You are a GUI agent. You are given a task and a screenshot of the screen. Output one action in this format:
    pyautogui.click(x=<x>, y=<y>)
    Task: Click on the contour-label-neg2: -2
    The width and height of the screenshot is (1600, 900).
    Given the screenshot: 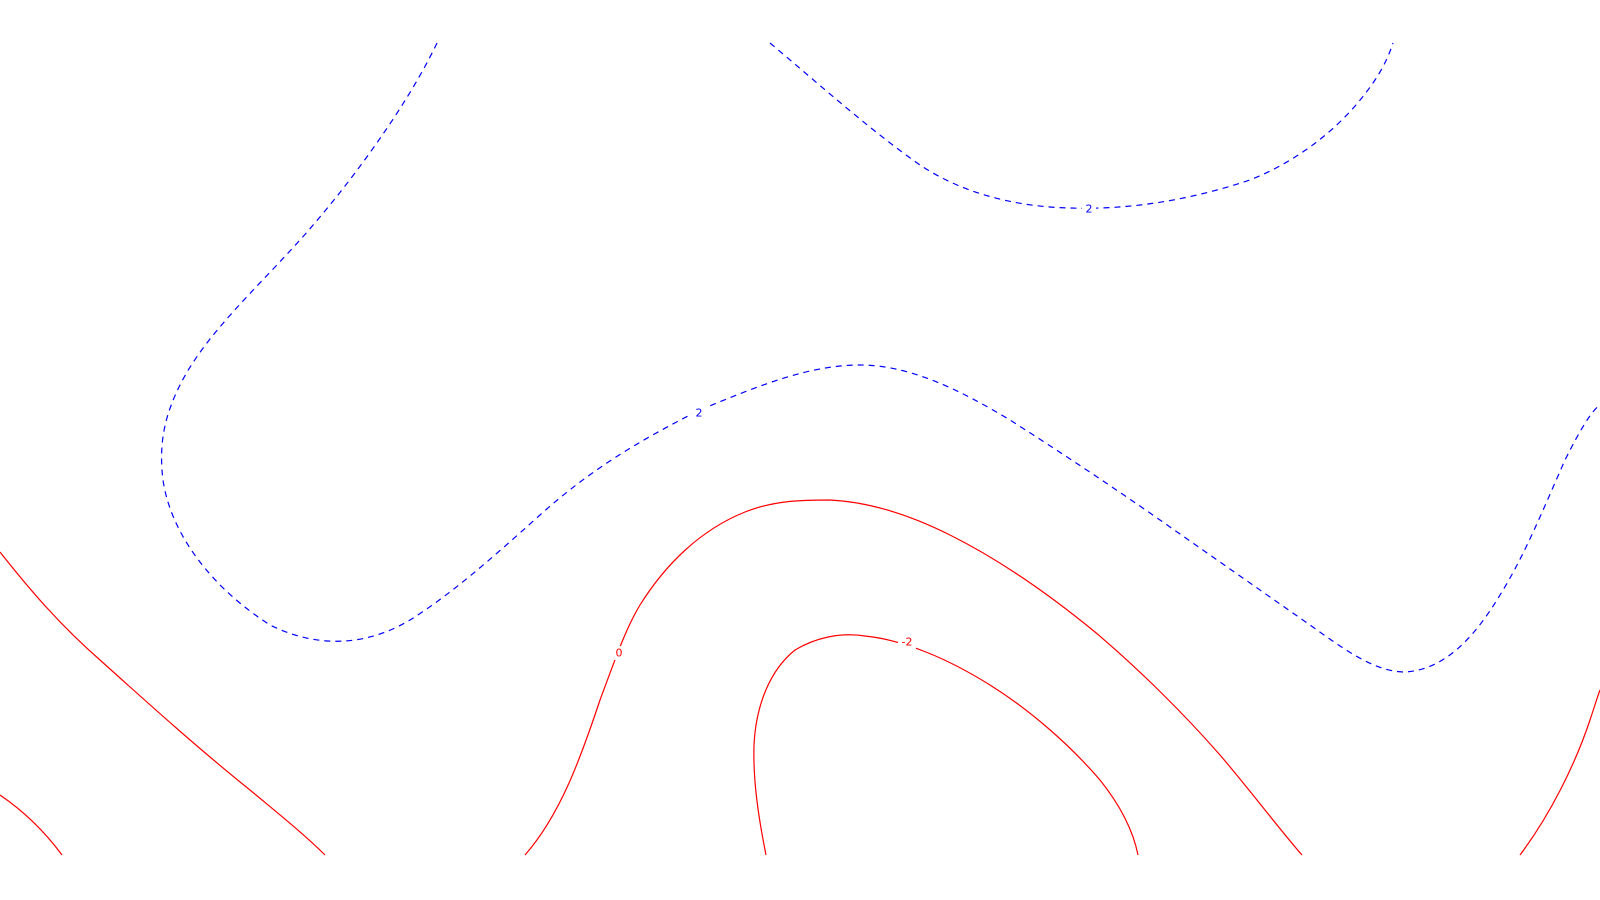 What is the action you would take?
    pyautogui.click(x=907, y=642)
    